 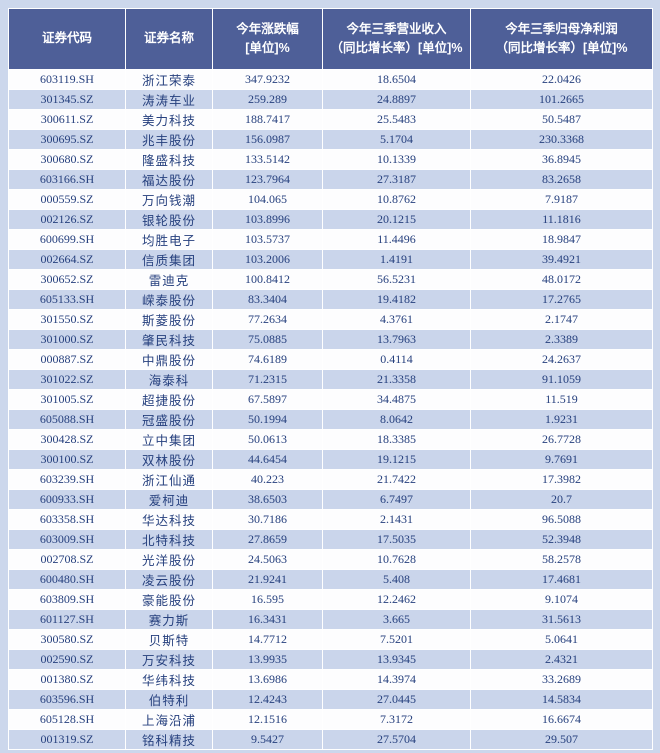 I want to click on cell-security-code: 605133.SH, so click(x=67, y=299).